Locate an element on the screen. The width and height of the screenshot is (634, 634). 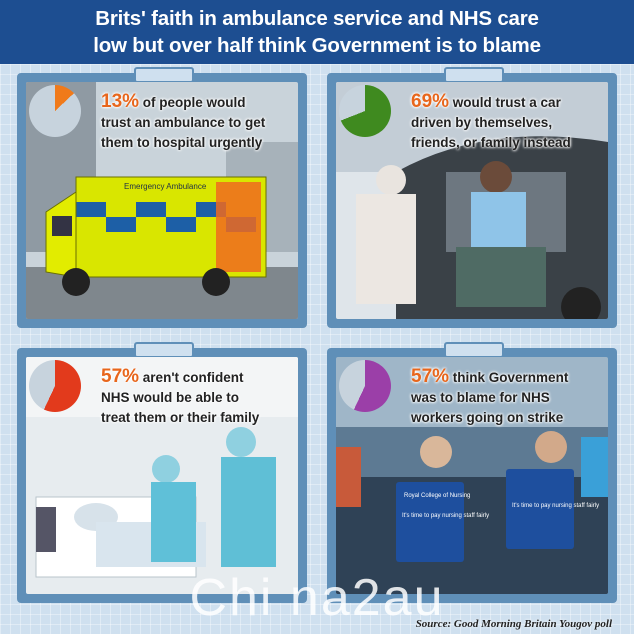
sign-text-2: It's time to pay nursing staff fairly is located at coordinates (555, 506).